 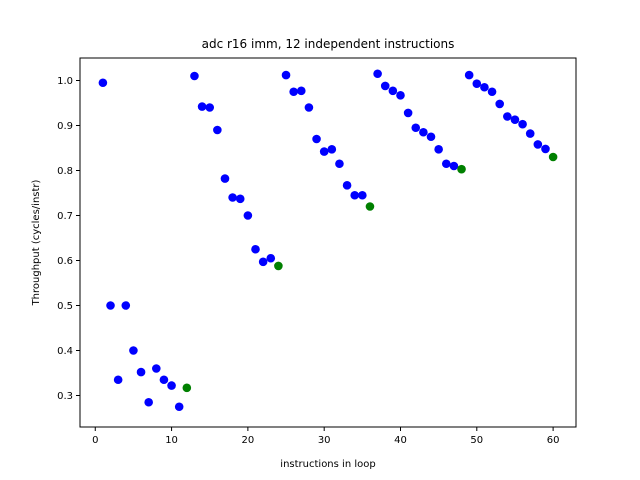 I want to click on x-tick-label: 10, so click(x=171, y=440).